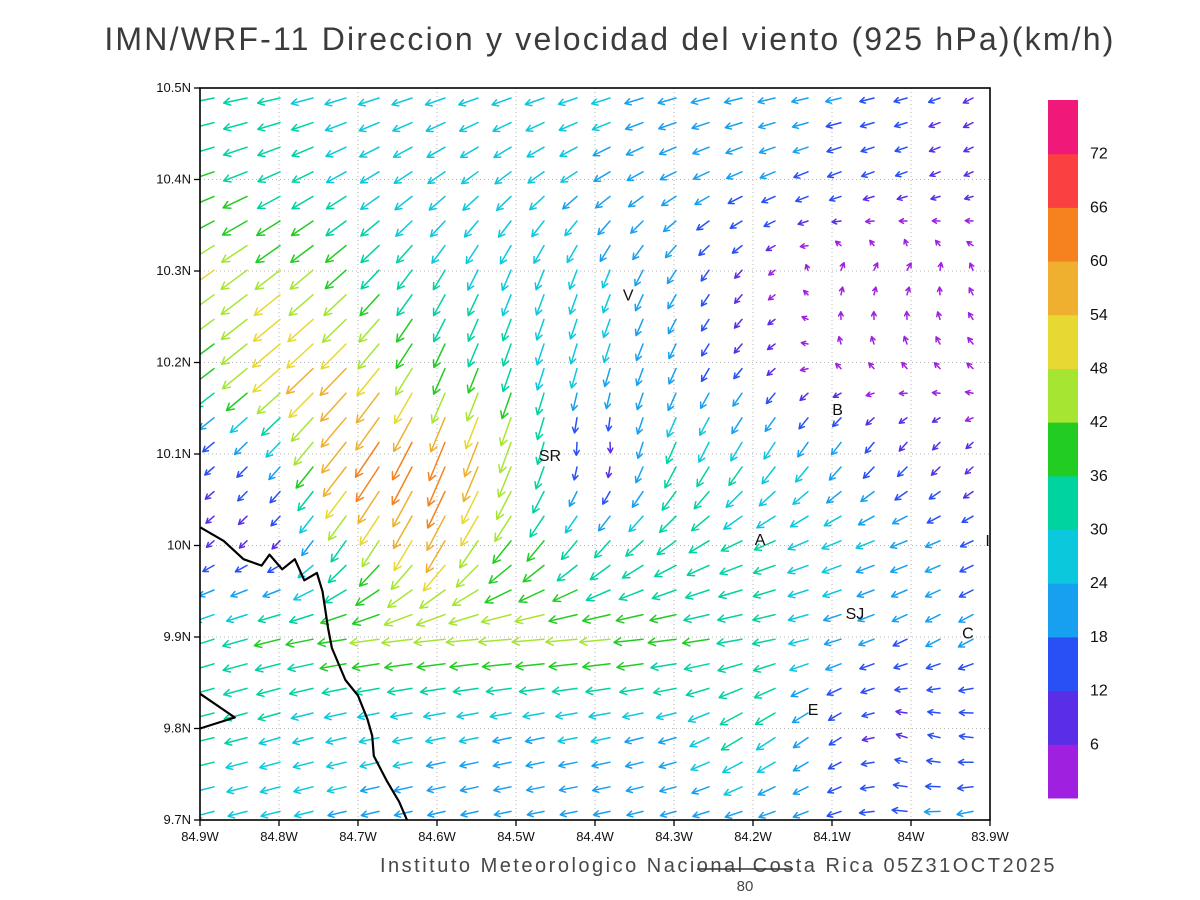  I want to click on y-axis-tick-labels: 10.5N 10.4N 10.3N 10.2N 10.1N 10N 9.9N 9.8N 9.7N, so click(173, 453).